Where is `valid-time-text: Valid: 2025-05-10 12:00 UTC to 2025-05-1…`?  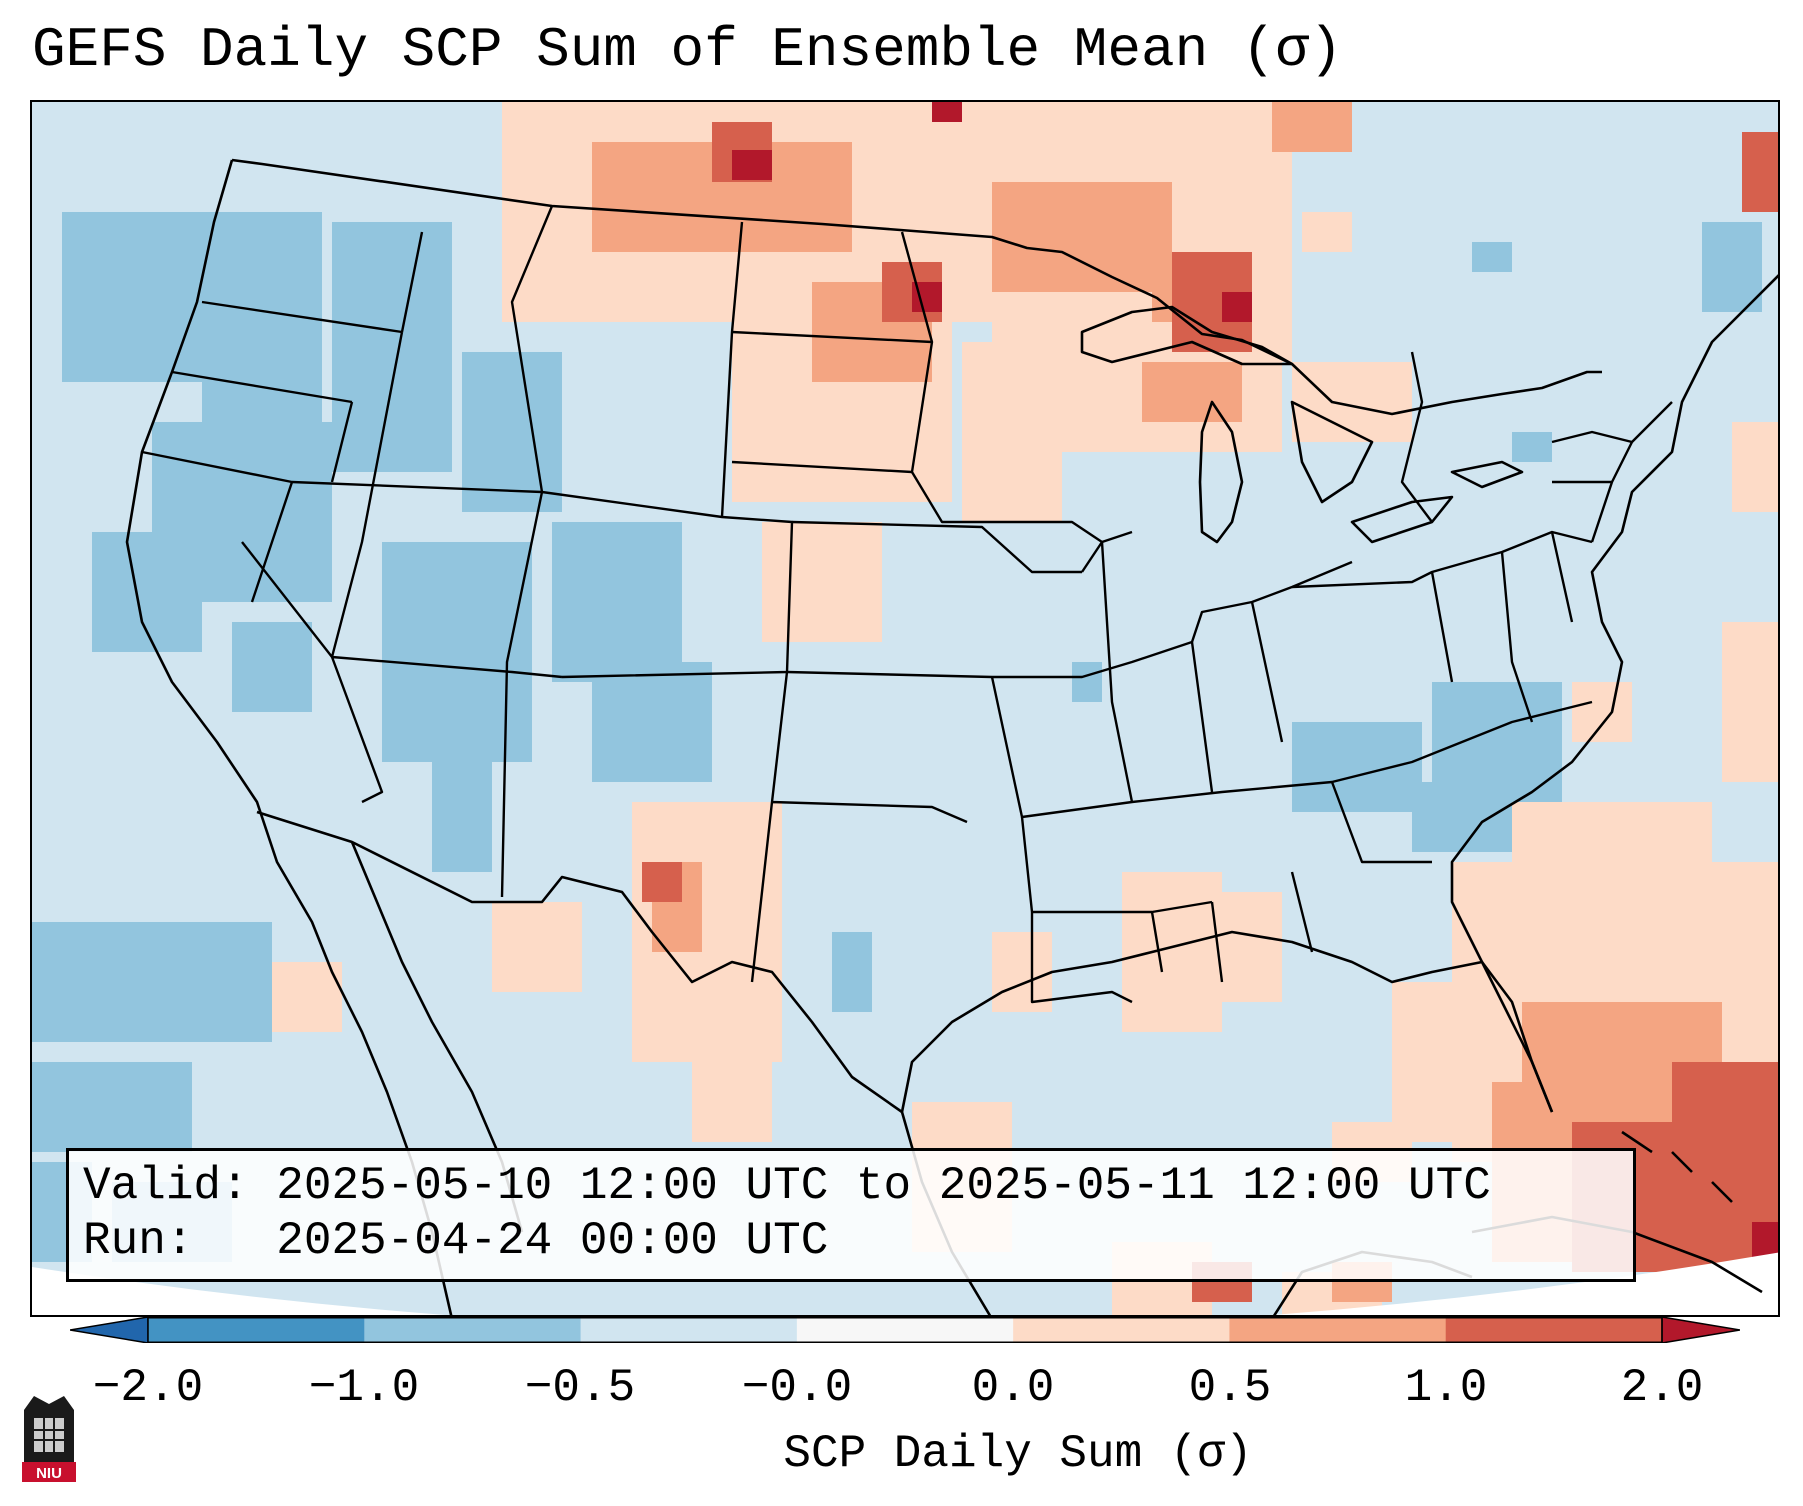
valid-time-text: Valid: 2025-05-10 12:00 UTC to 2025-05-1… is located at coordinates (787, 1186).